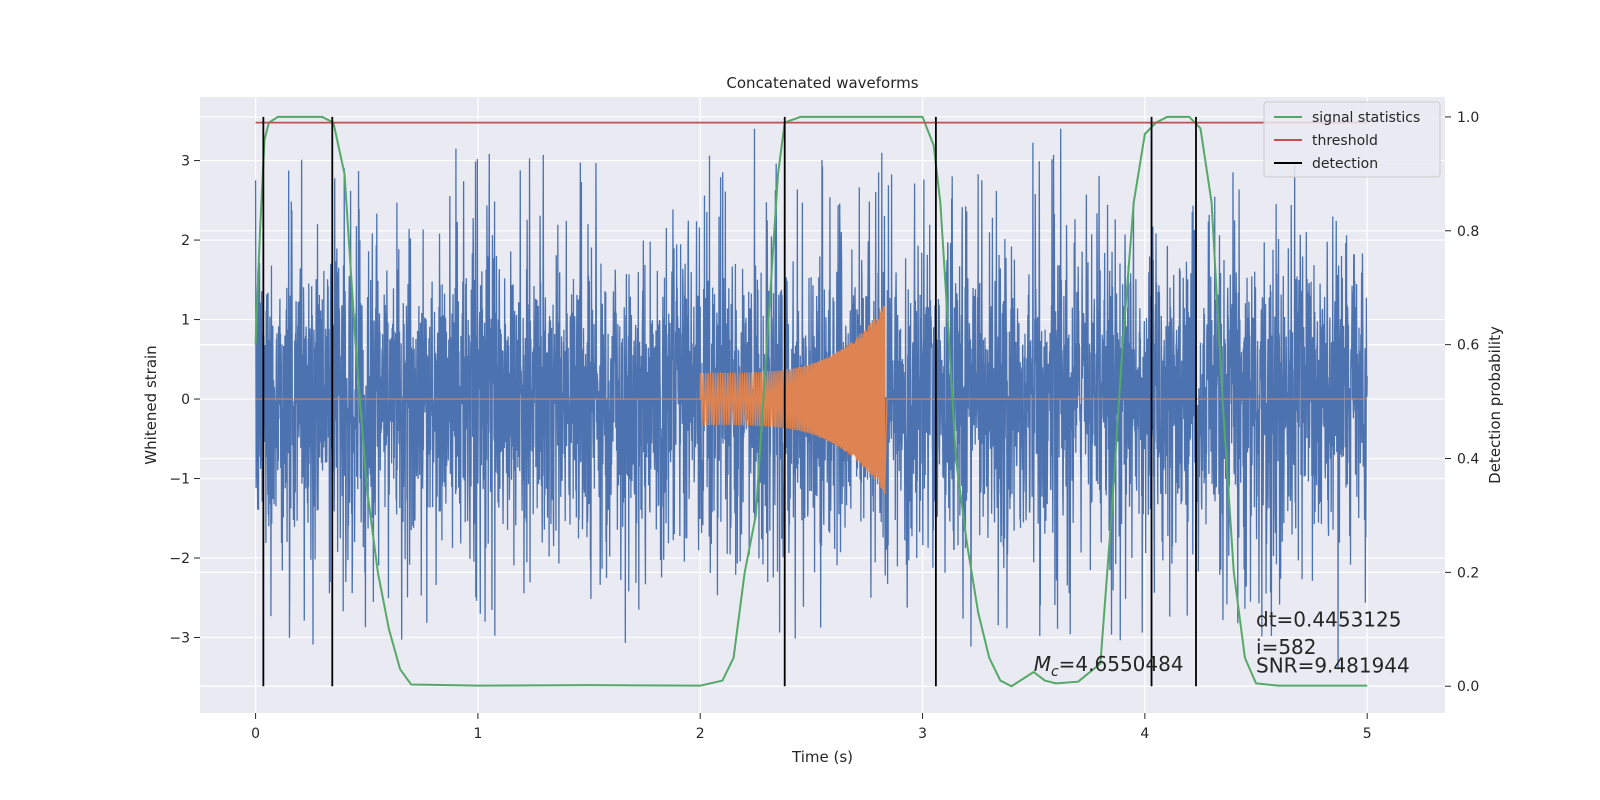 This screenshot has width=1600, height=800. What do you see at coordinates (185, 400) in the screenshot?
I see `y-tick-label: 0` at bounding box center [185, 400].